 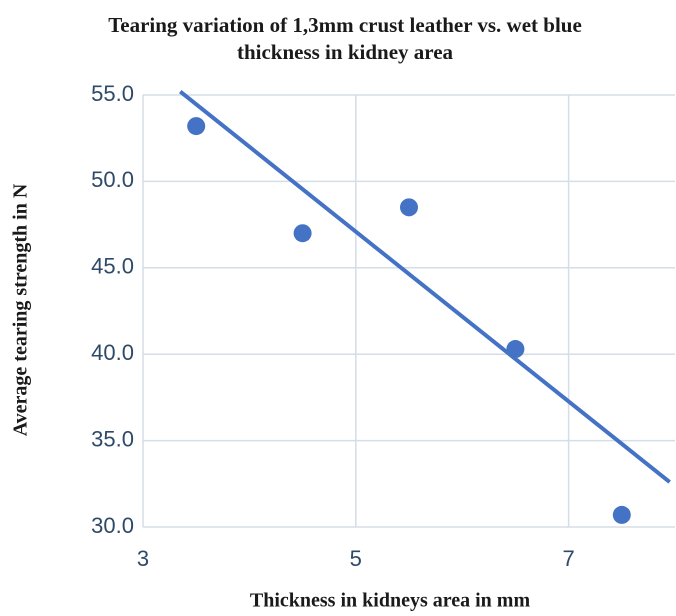 What do you see at coordinates (112, 438) in the screenshot?
I see `y-tick-label: 35.0` at bounding box center [112, 438].